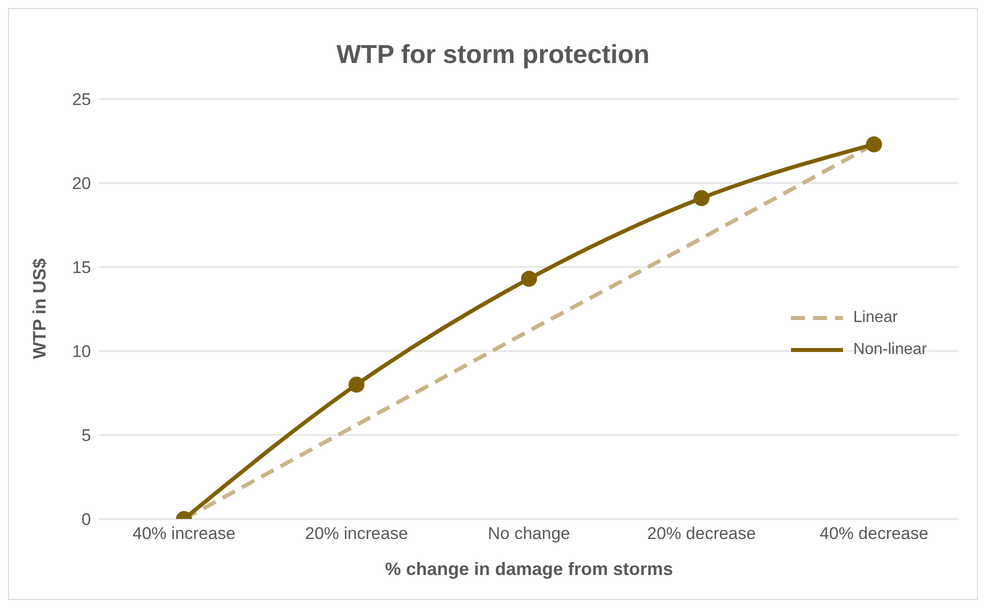  Describe the element at coordinates (81, 100) in the screenshot. I see `y-tick-label: 25` at that location.